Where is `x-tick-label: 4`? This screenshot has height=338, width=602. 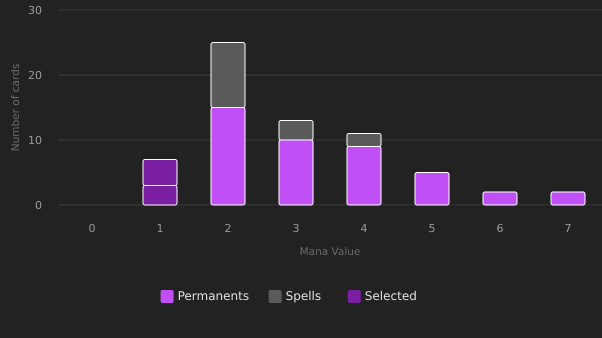 x-tick-label: 4 is located at coordinates (364, 228).